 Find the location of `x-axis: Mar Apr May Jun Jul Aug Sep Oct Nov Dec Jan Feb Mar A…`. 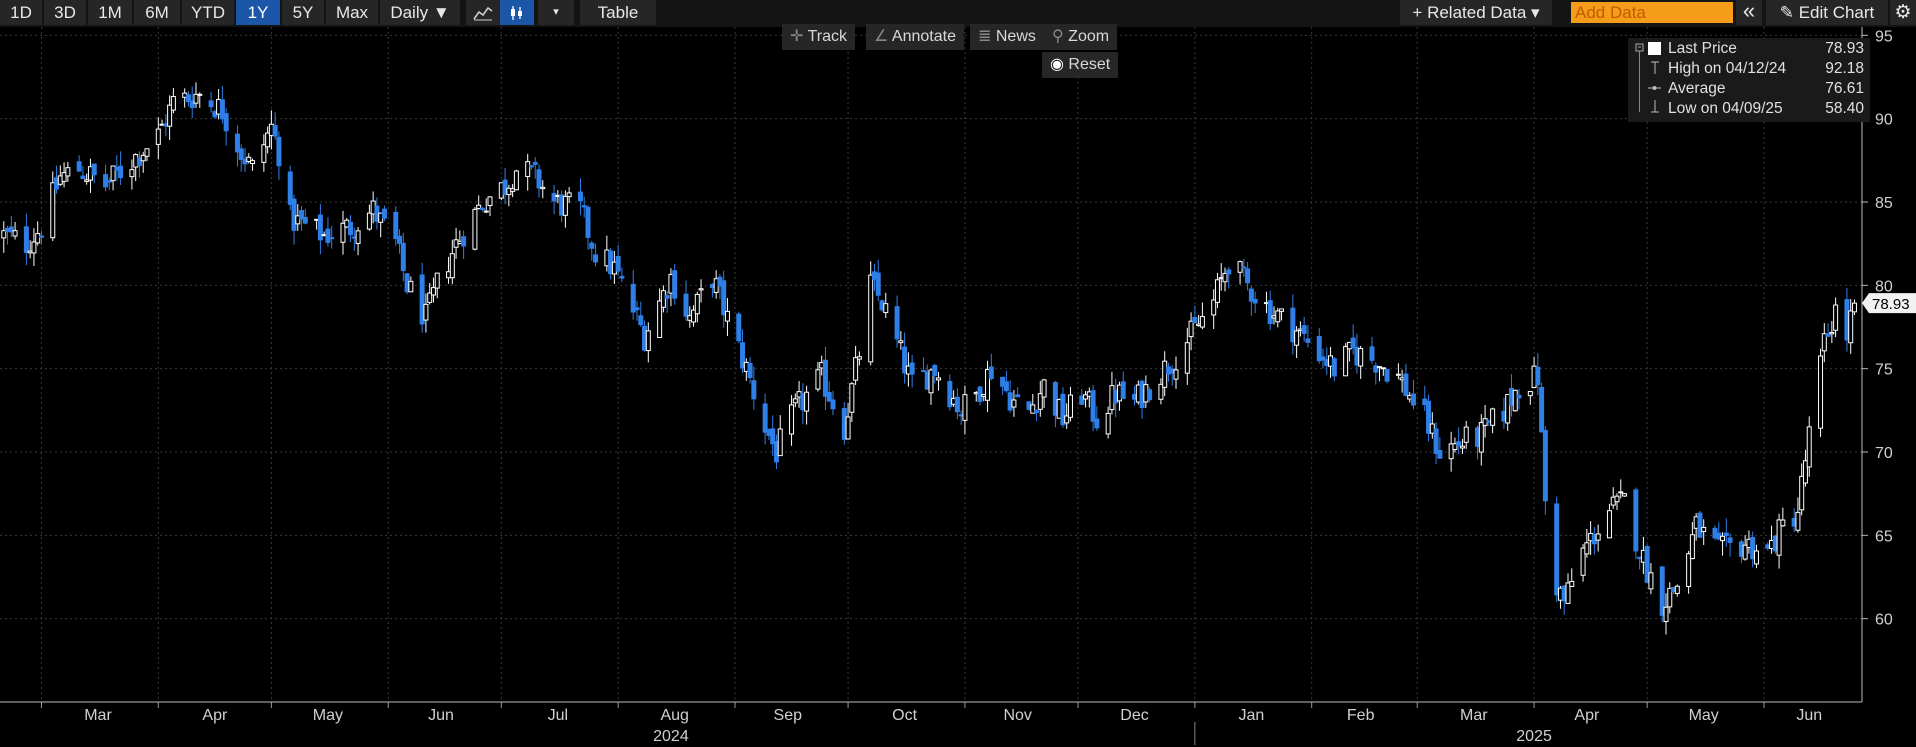

x-axis: Mar Apr May Jun Jul Aug Sep Oct Nov Dec Jan Feb Mar A… is located at coordinates (931, 723).